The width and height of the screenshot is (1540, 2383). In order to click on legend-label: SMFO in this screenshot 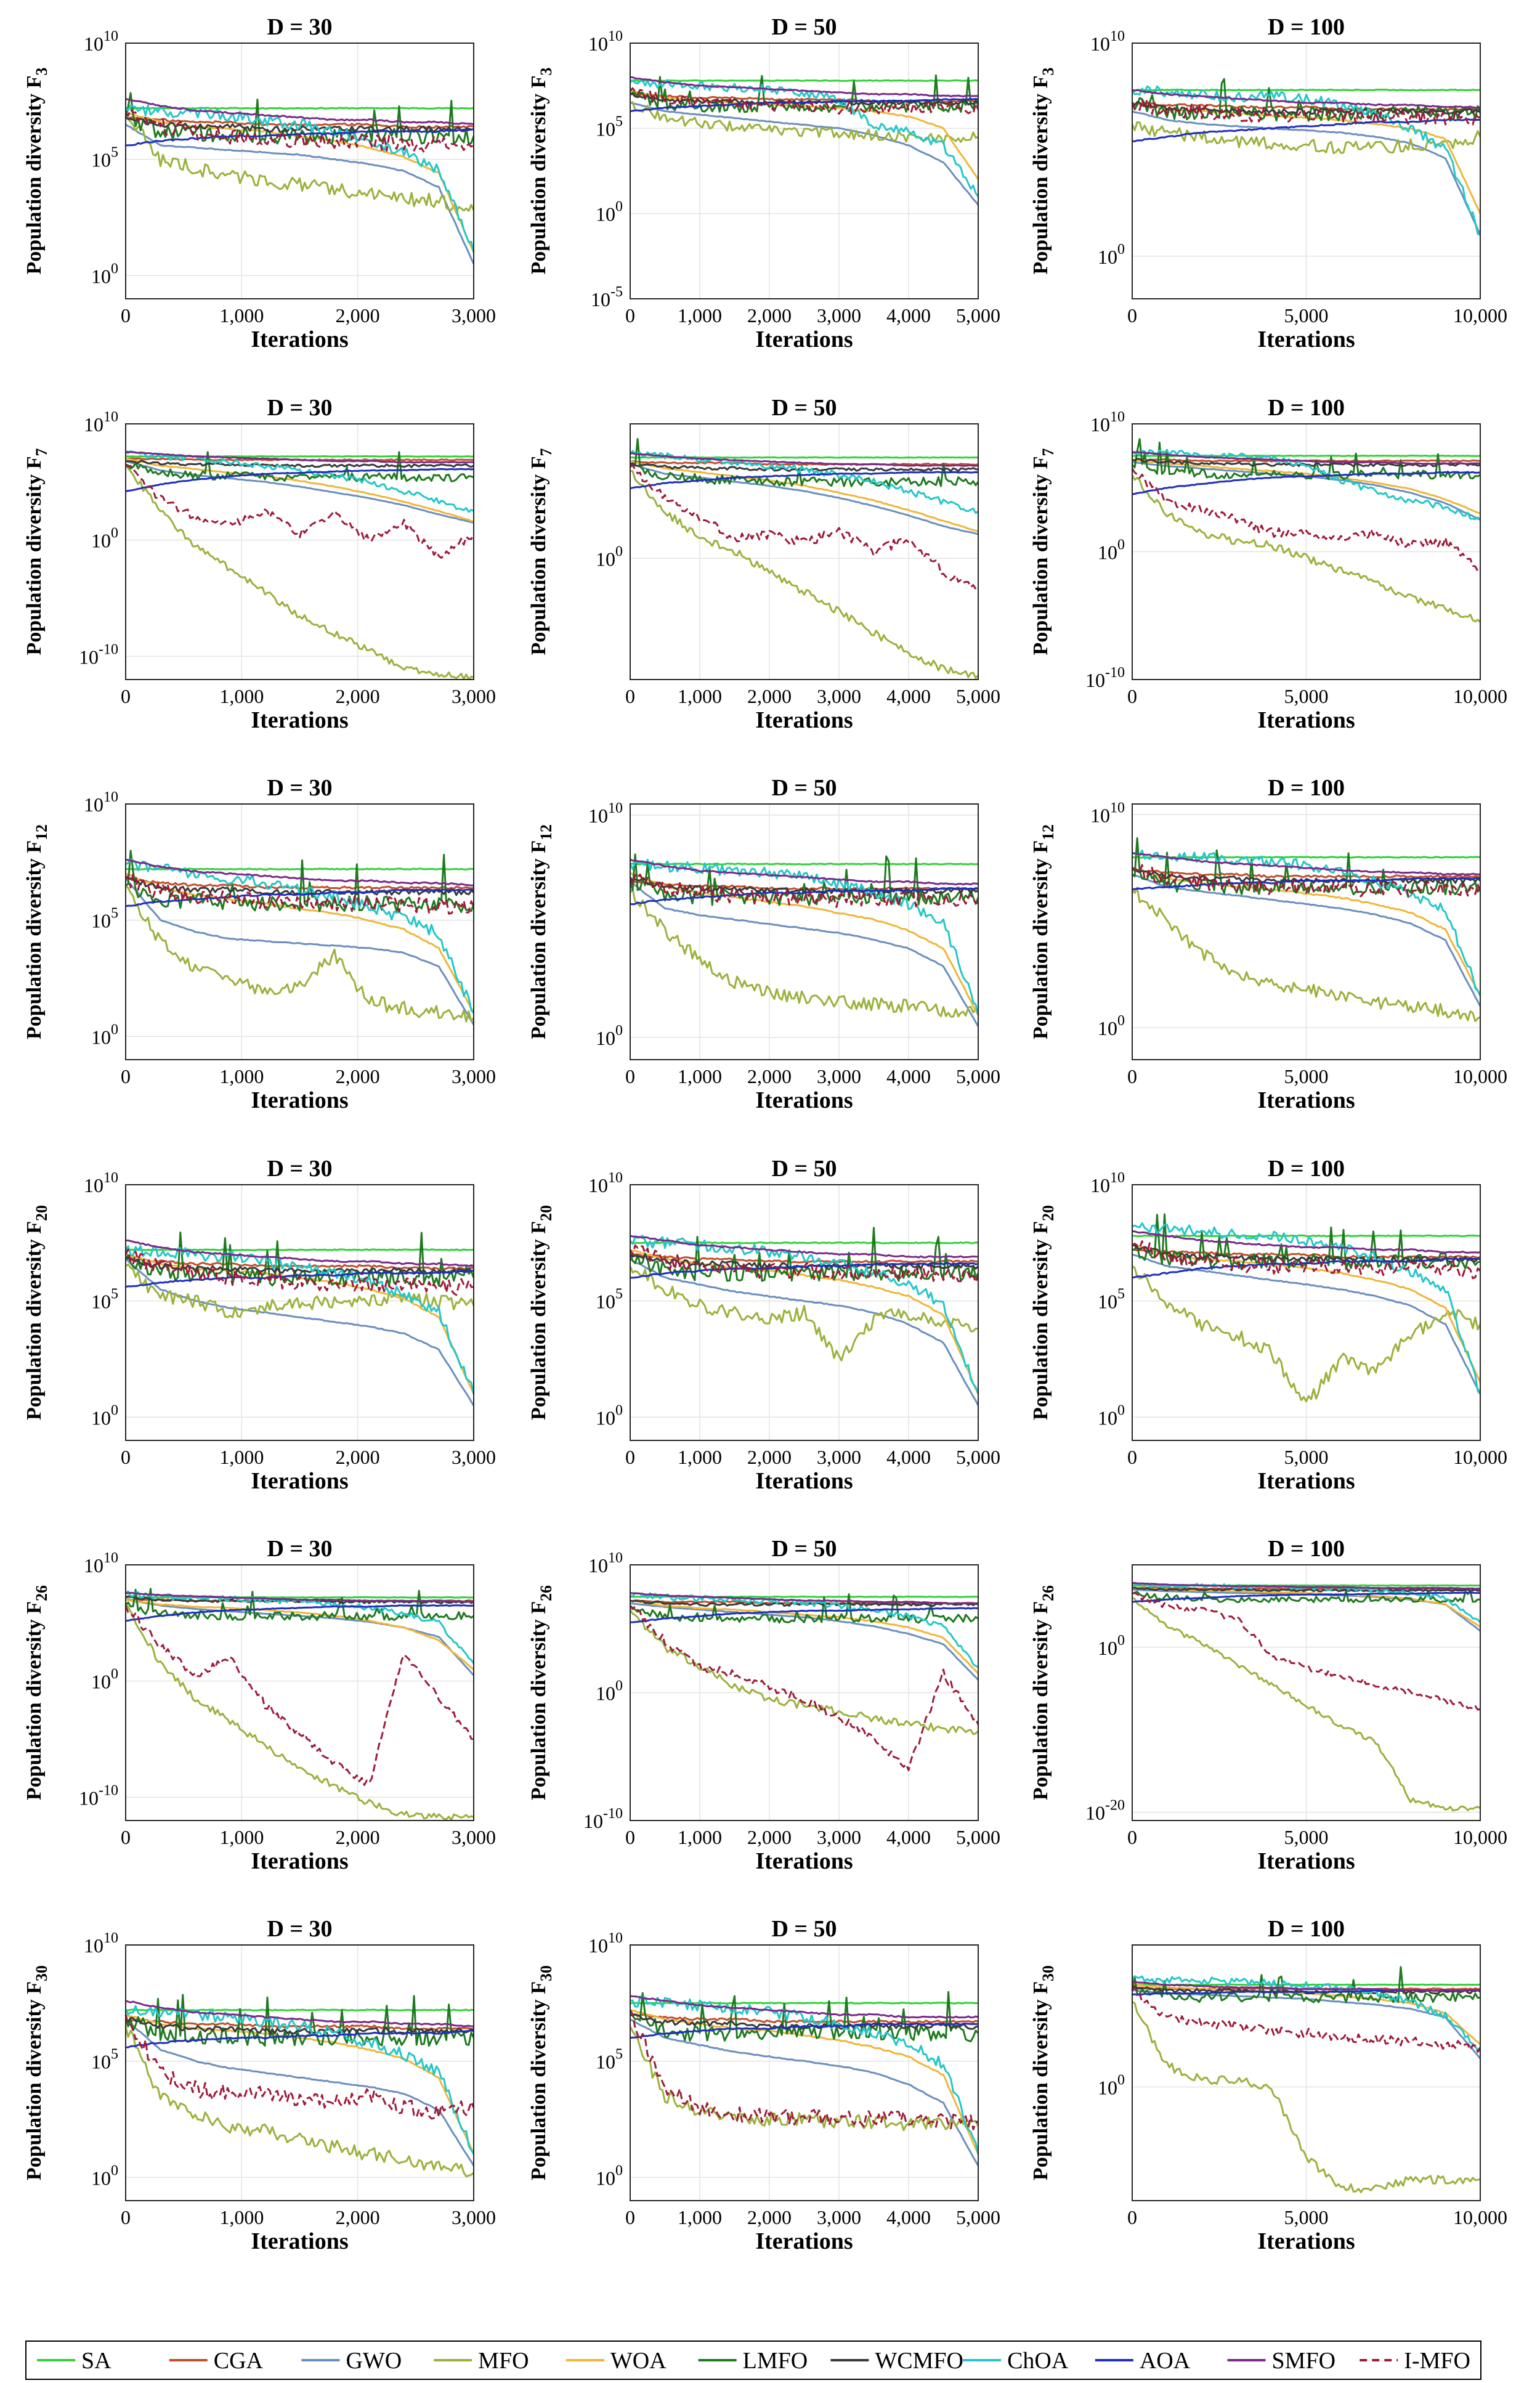, I will do `click(1304, 2361)`.